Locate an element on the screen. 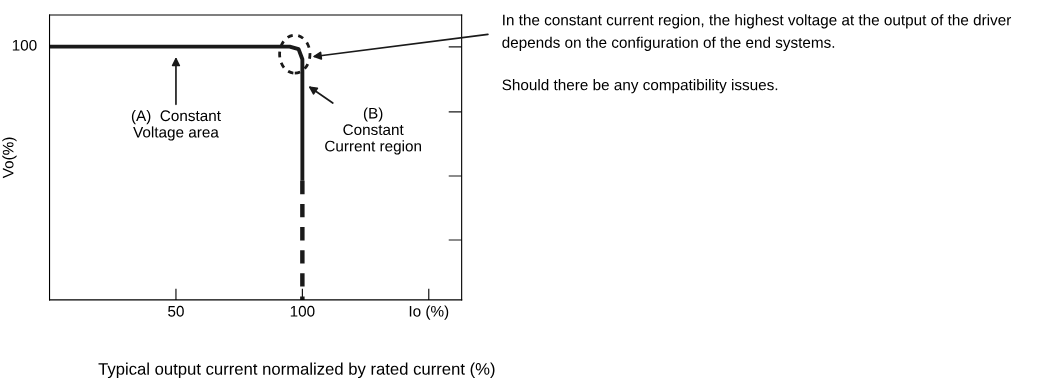  text: 100 is located at coordinates (24, 45).